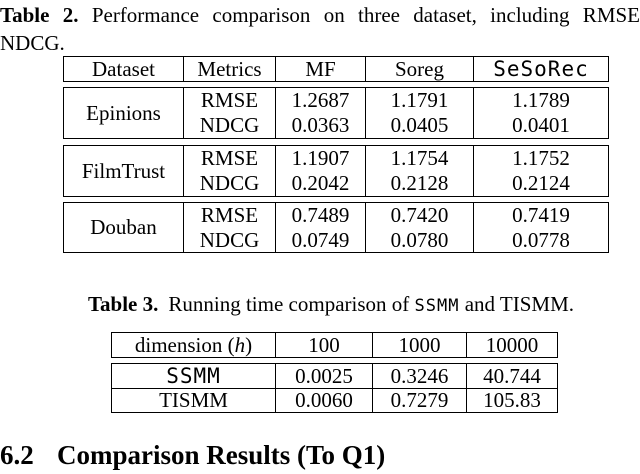 The height and width of the screenshot is (474, 640). I want to click on table2-header-metrics: Metrics, so click(230, 69).